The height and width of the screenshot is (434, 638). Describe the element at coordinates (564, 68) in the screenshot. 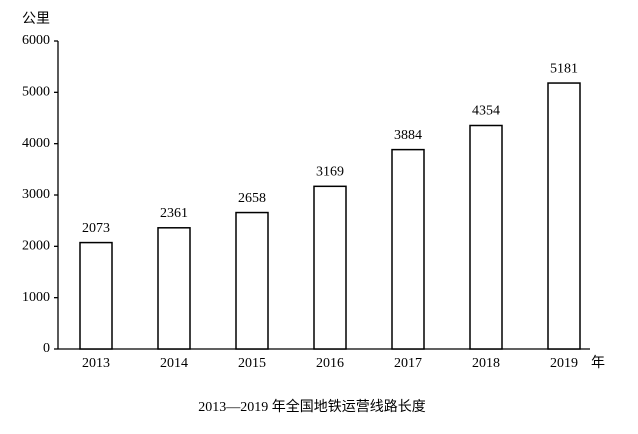

I see `data-label: 5181` at that location.